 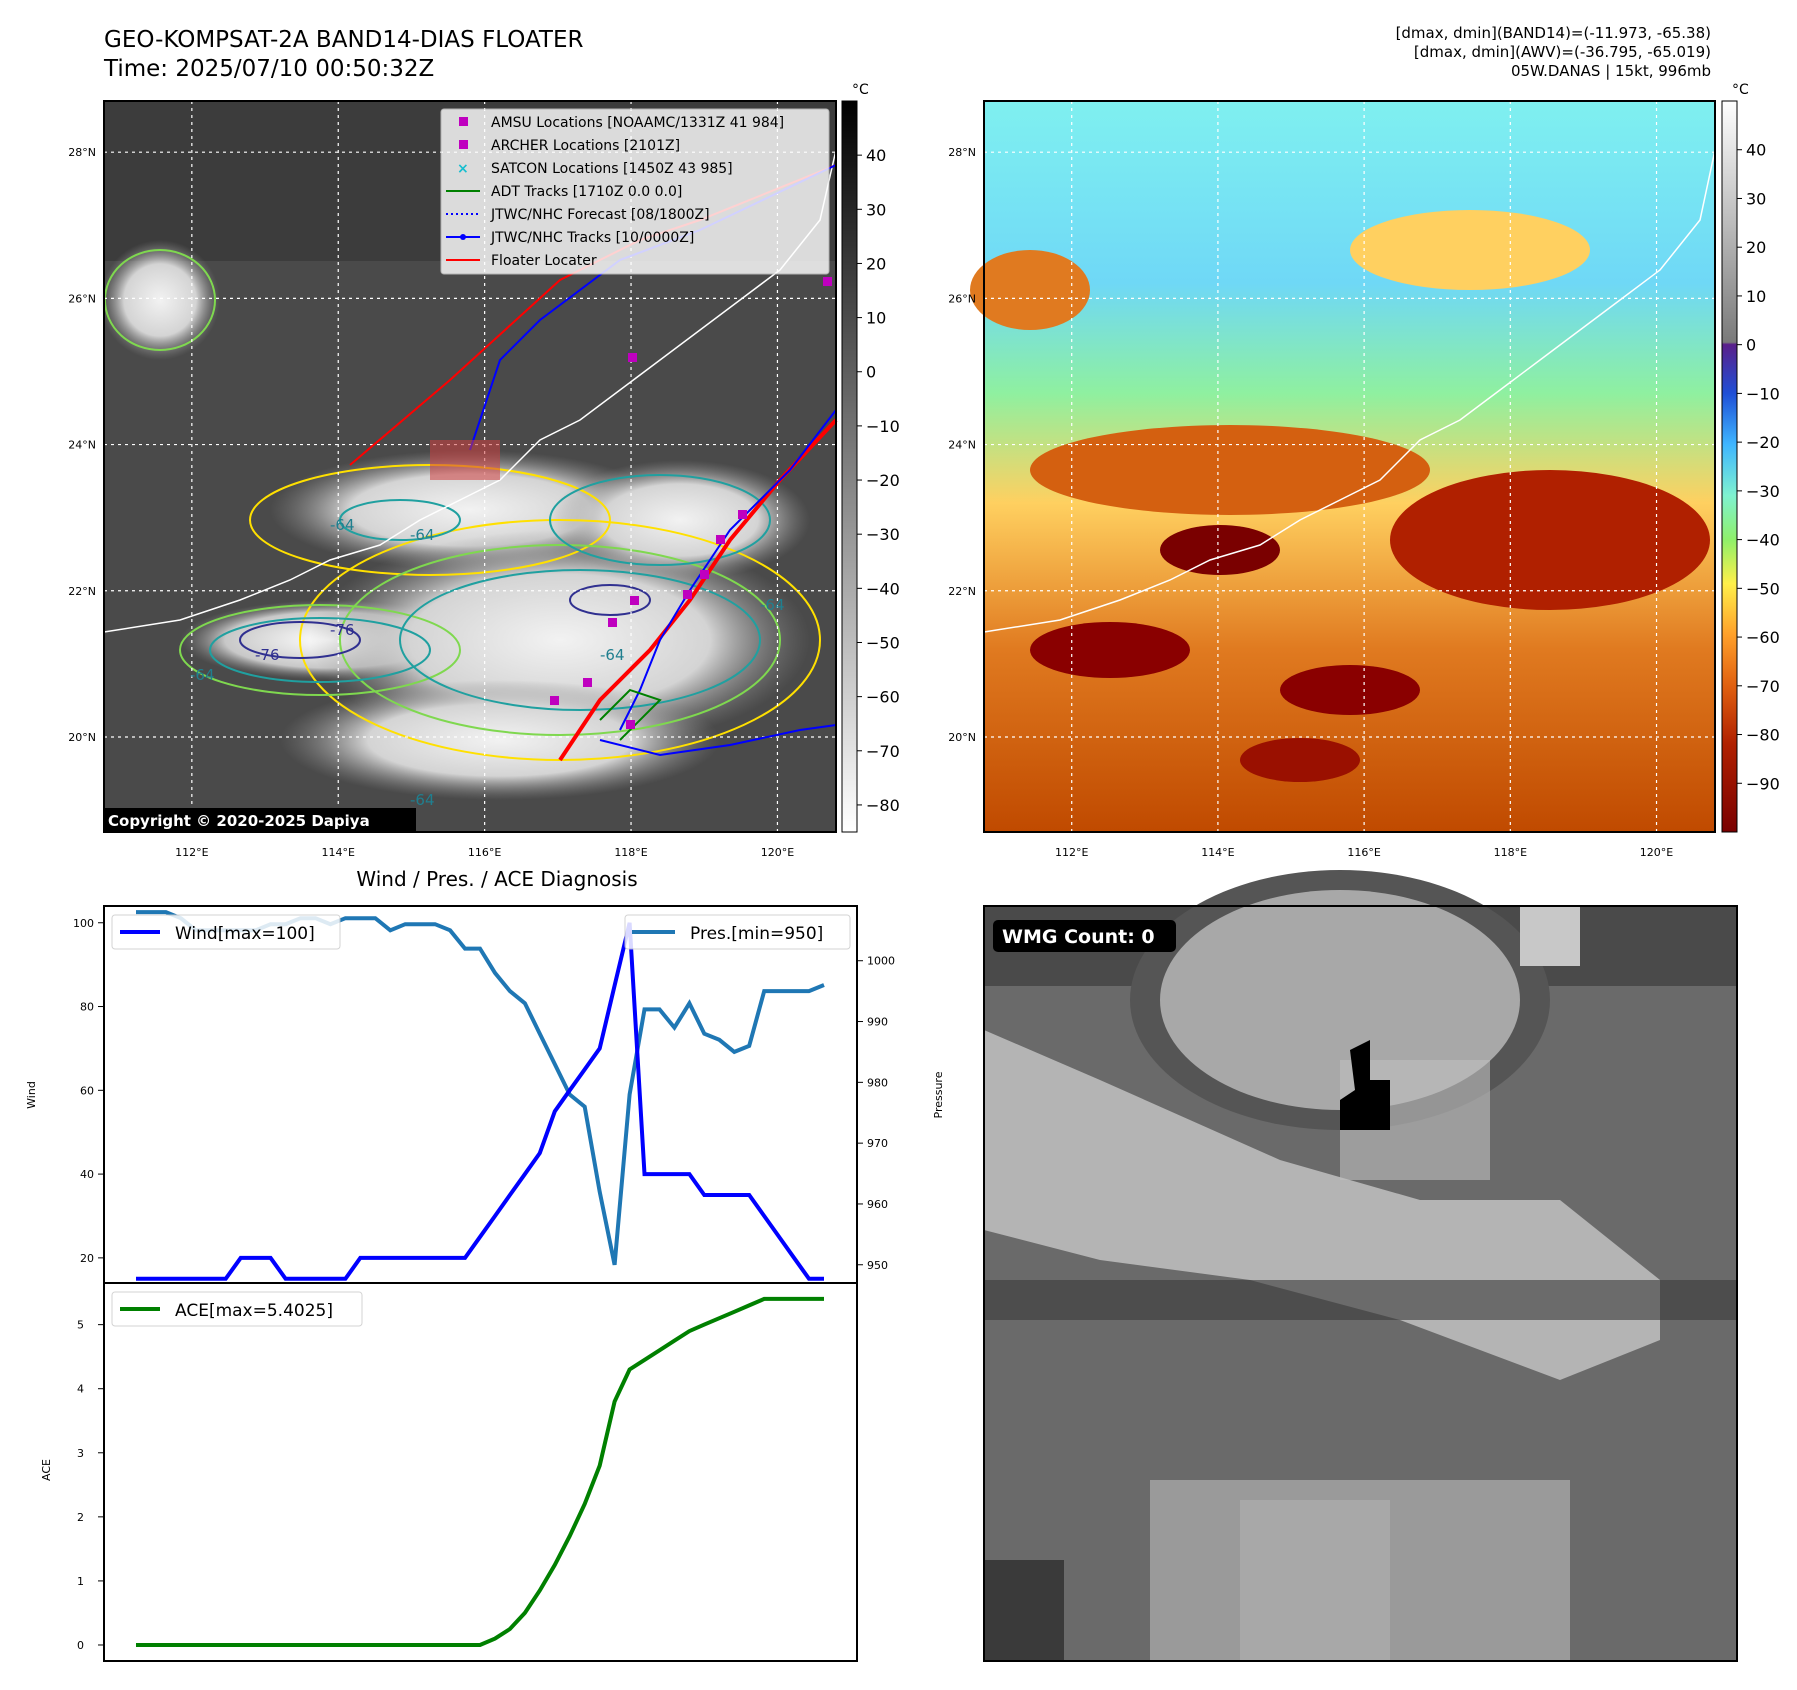 I want to click on wind-tick-label: 60, so click(x=87, y=1090).